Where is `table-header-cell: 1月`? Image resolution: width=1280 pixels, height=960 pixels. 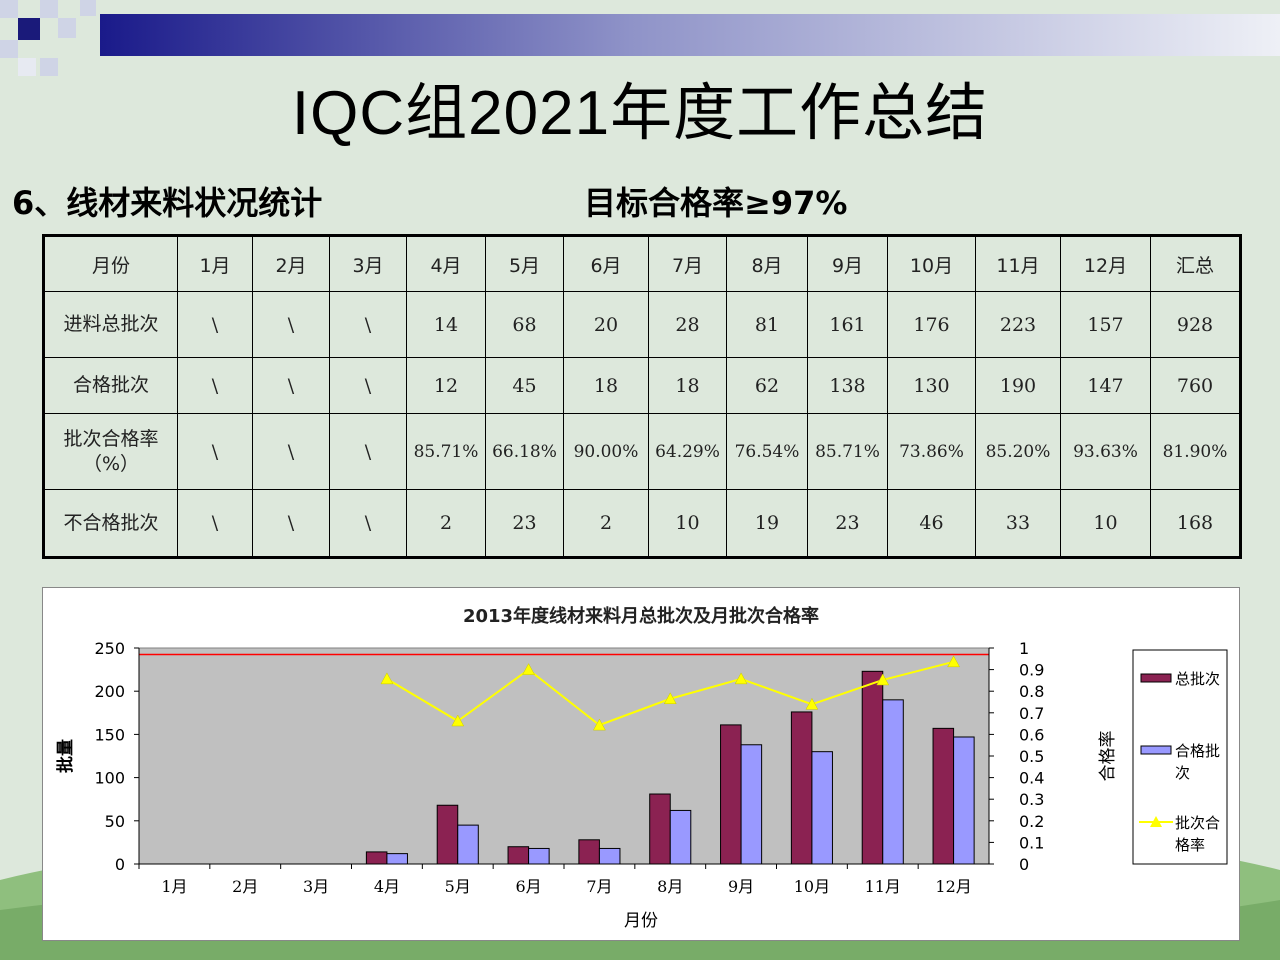 table-header-cell: 1月 is located at coordinates (215, 263).